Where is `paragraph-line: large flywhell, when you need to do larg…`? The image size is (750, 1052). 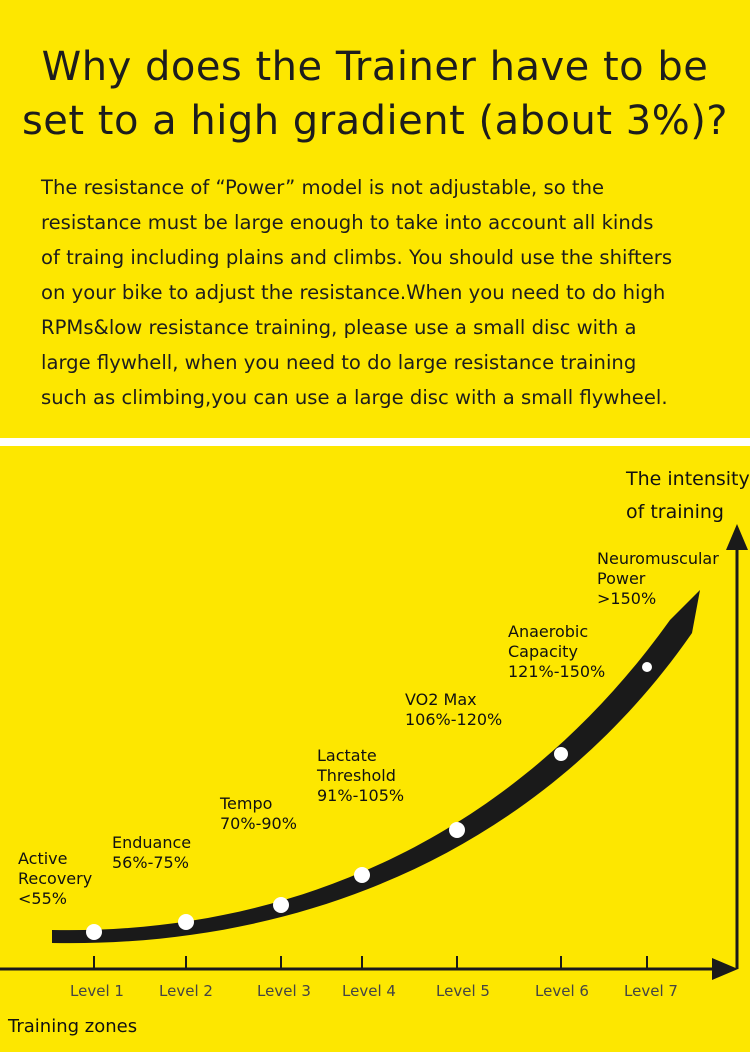 paragraph-line: large flywhell, when you need to do larg… is located at coordinates (339, 362).